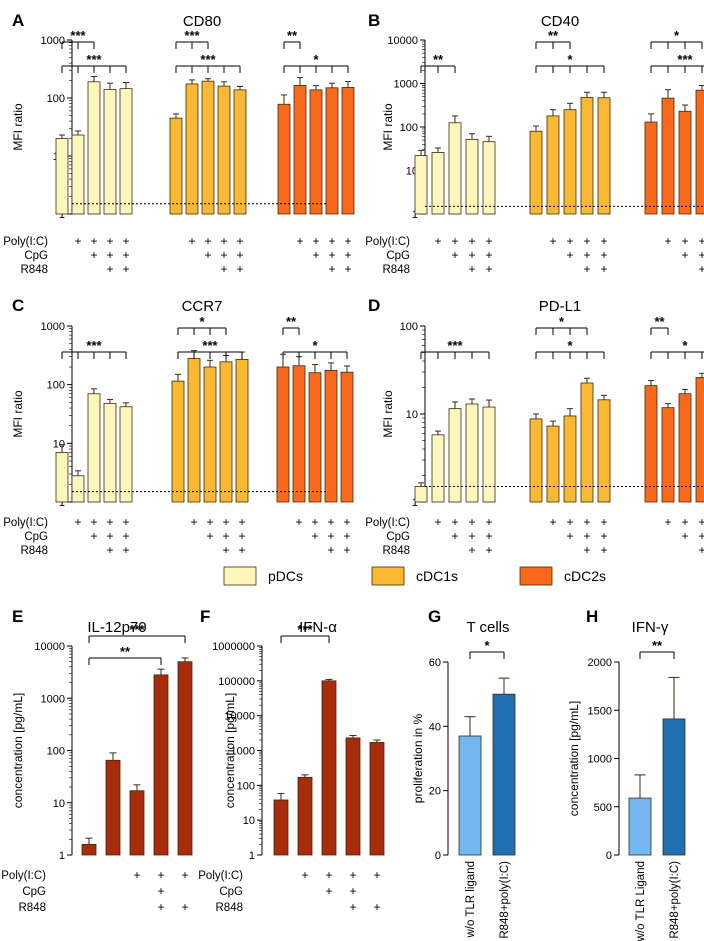  Describe the element at coordinates (318, 627) in the screenshot. I see `chart-title: IFN-α` at that location.